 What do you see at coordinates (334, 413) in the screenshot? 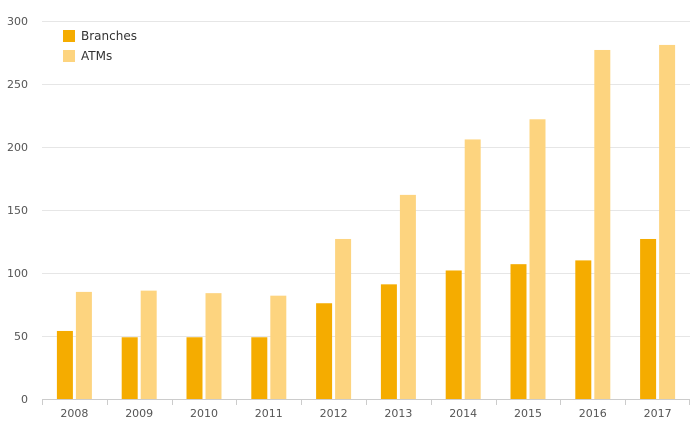
I see `x-tick-label: 2012` at bounding box center [334, 413].